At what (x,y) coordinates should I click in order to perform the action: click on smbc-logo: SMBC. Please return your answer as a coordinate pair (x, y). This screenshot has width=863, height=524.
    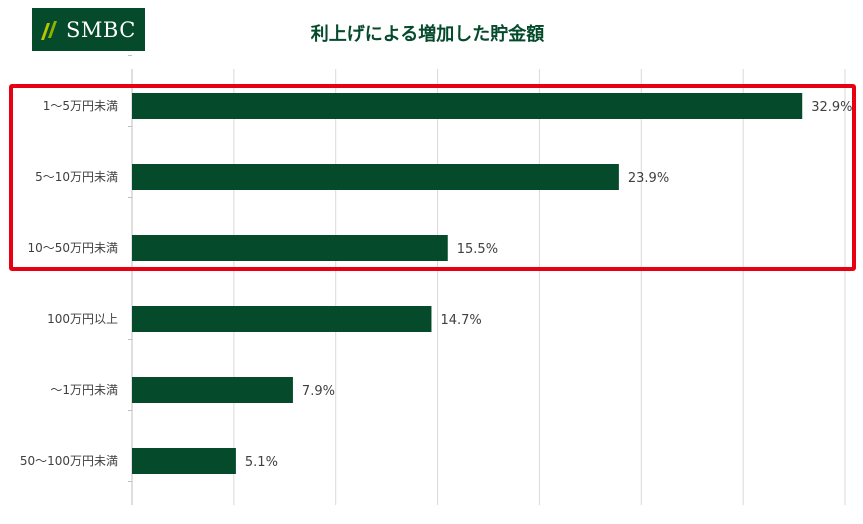
    Looking at the image, I should click on (88, 29).